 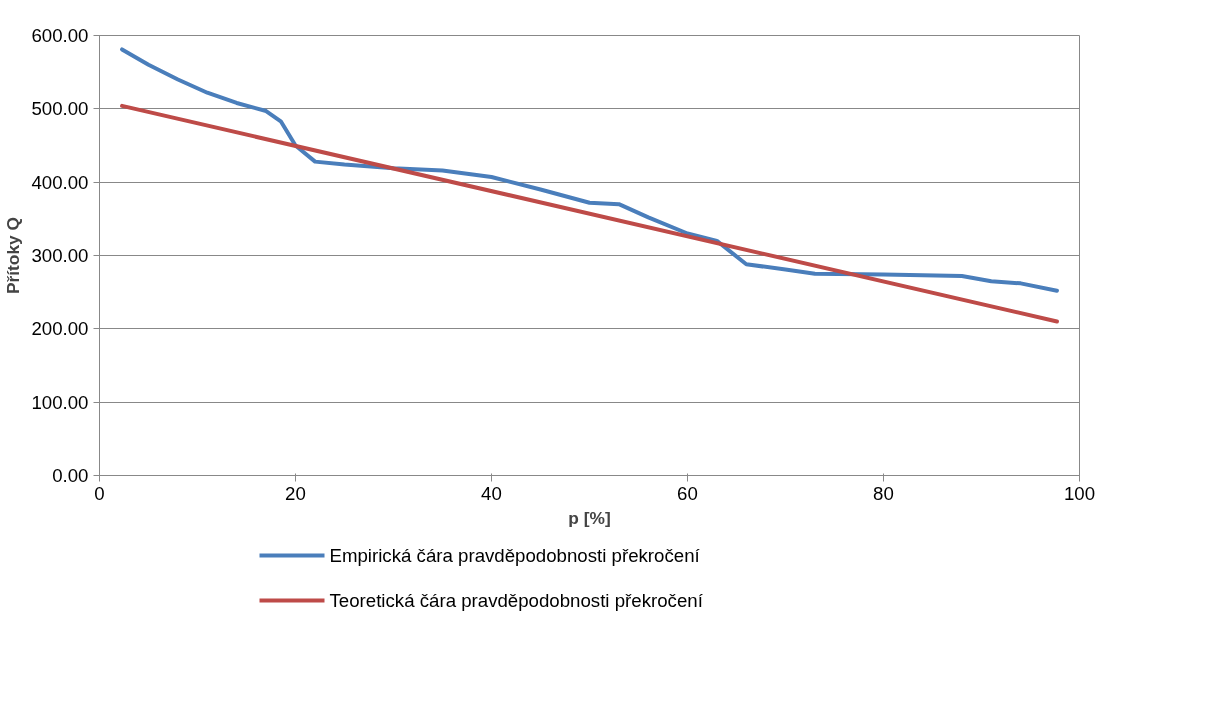 I want to click on y-tick-label: 300.00, so click(x=60, y=255).